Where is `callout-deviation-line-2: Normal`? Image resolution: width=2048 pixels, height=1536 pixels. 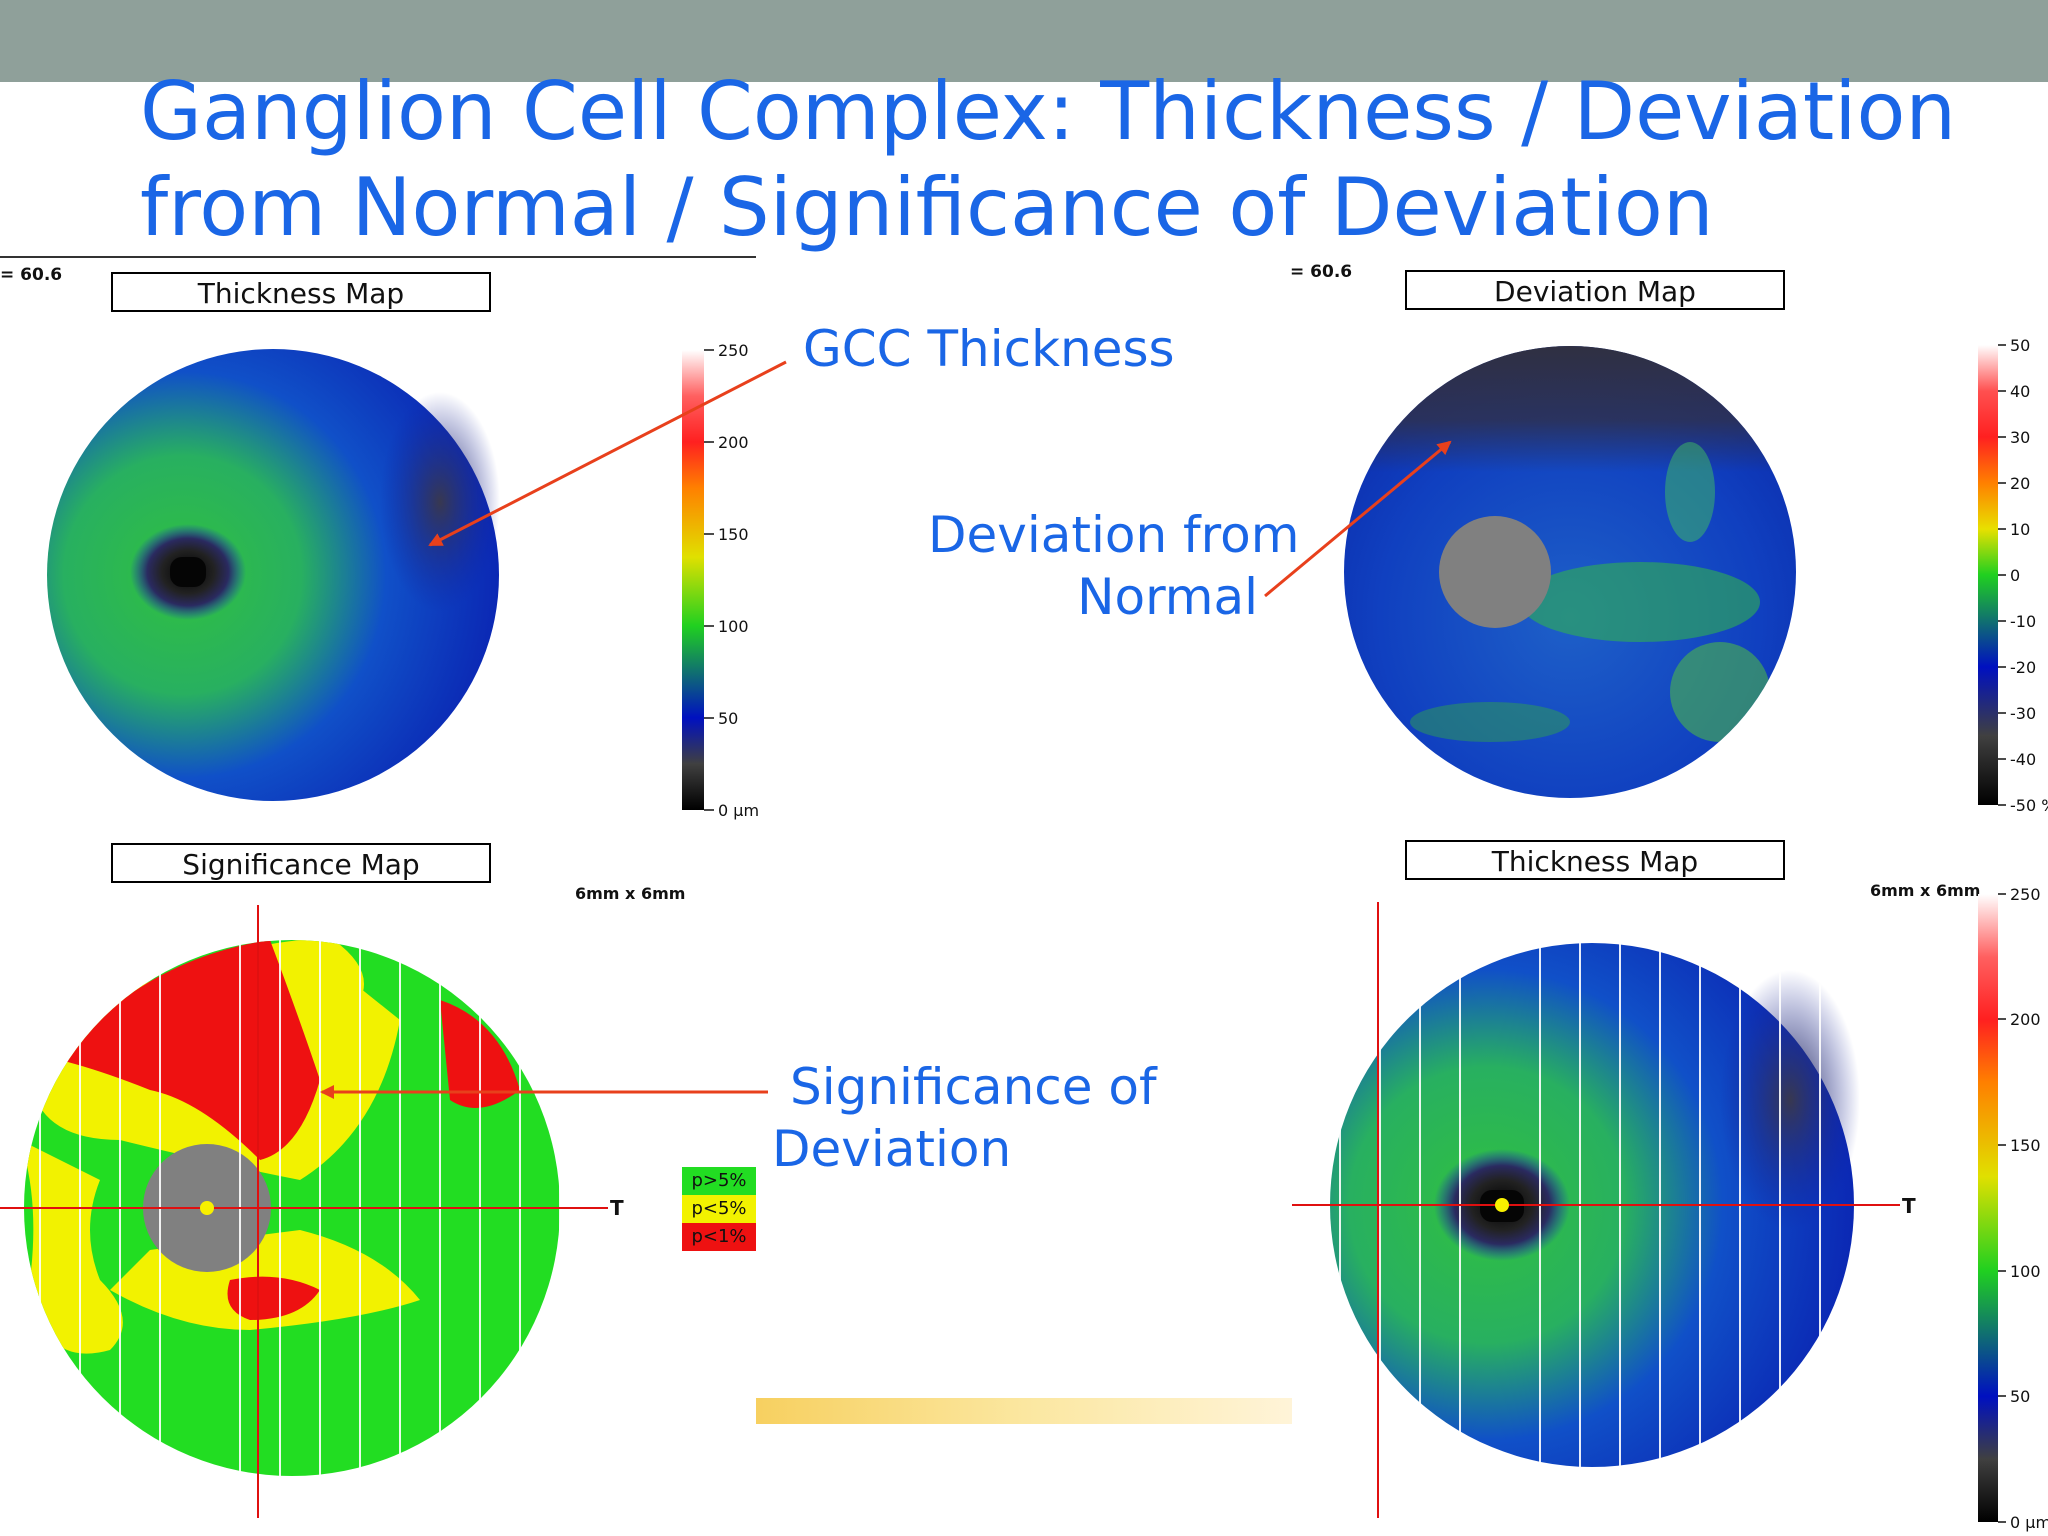
callout-deviation-line-2: Normal is located at coordinates (1167, 597).